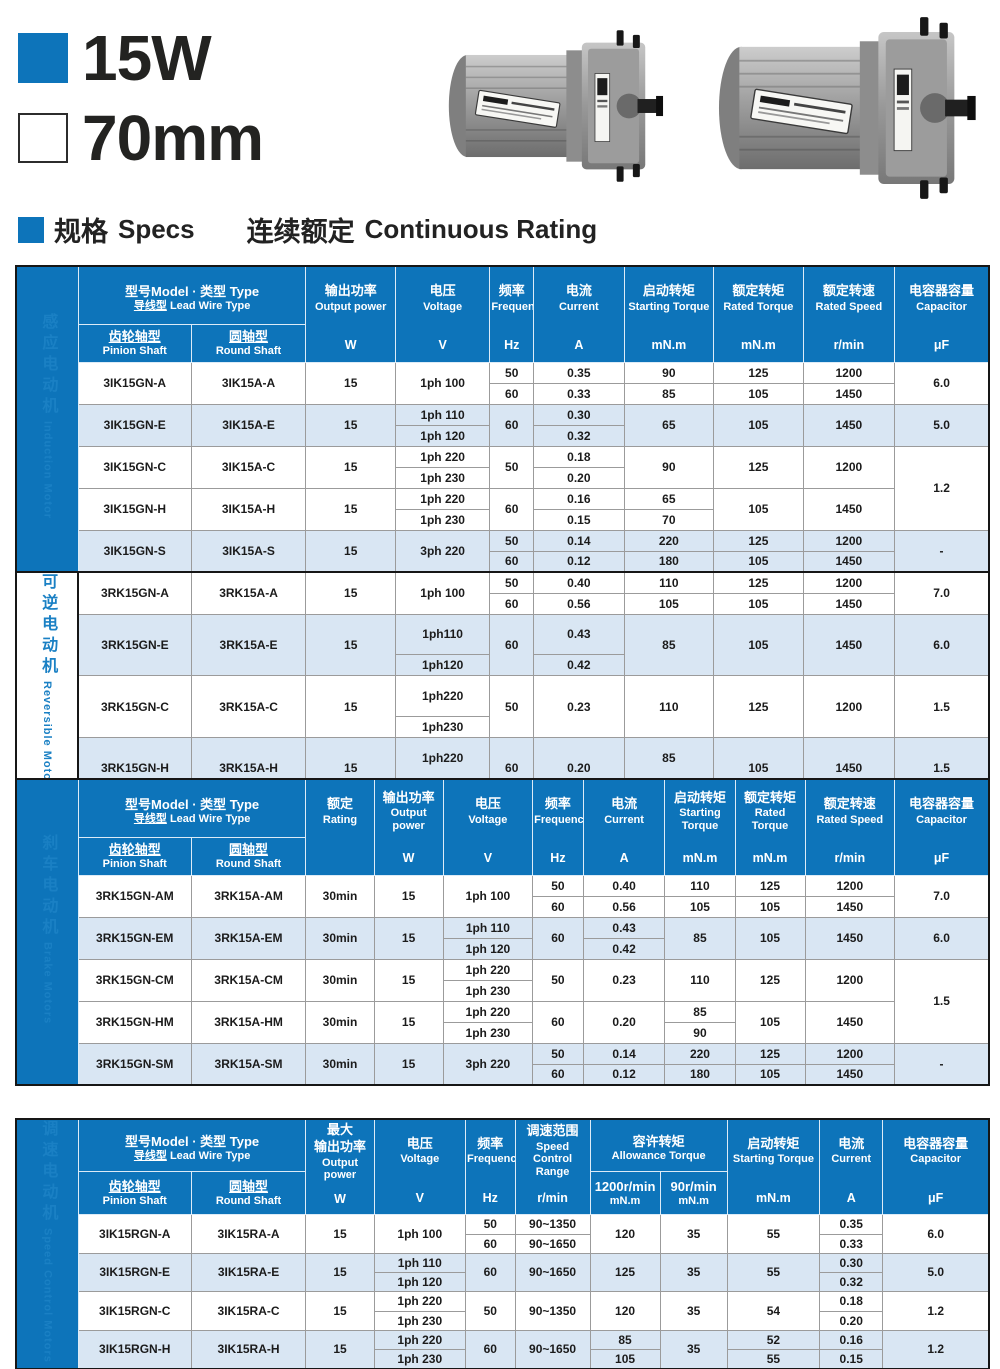  Describe the element at coordinates (442, 414) in the screenshot. I see `value-cell: 1ph 110` at that location.